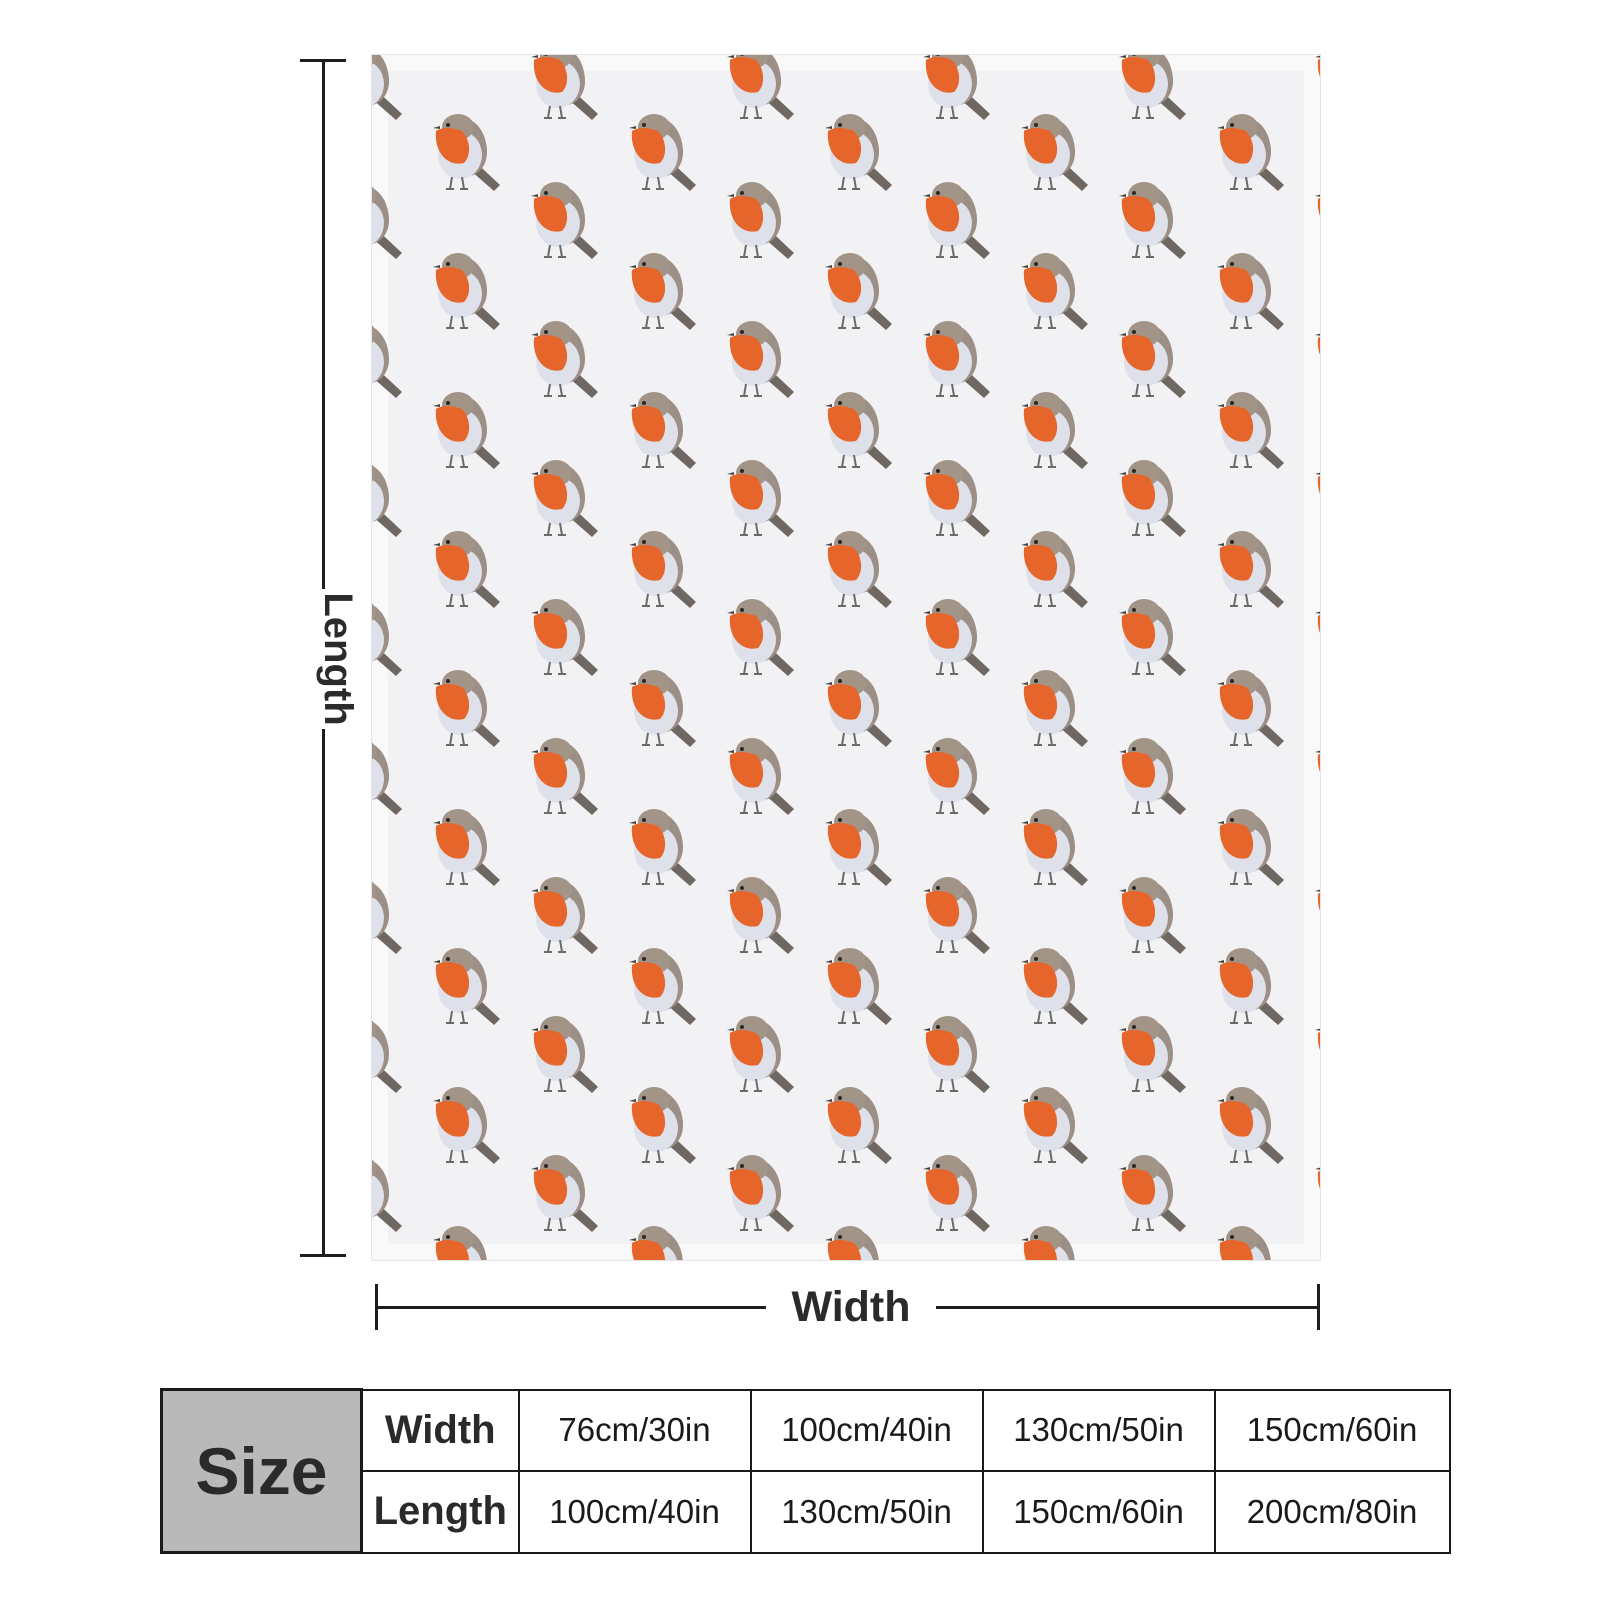 The width and height of the screenshot is (1600, 1600). What do you see at coordinates (440, 1430) in the screenshot?
I see `width-row-label: Width` at bounding box center [440, 1430].